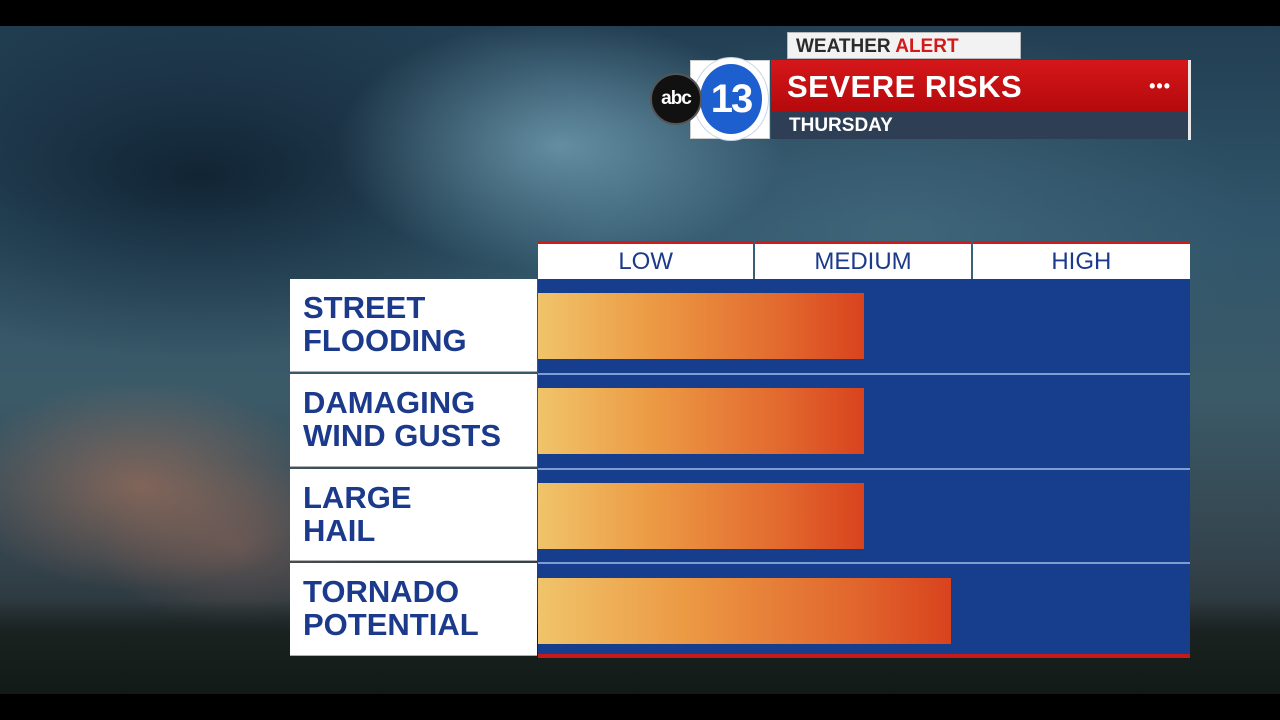 Image resolution: width=1280 pixels, height=720 pixels. I want to click on subtitle-bar: THURSDAY, so click(980, 125).